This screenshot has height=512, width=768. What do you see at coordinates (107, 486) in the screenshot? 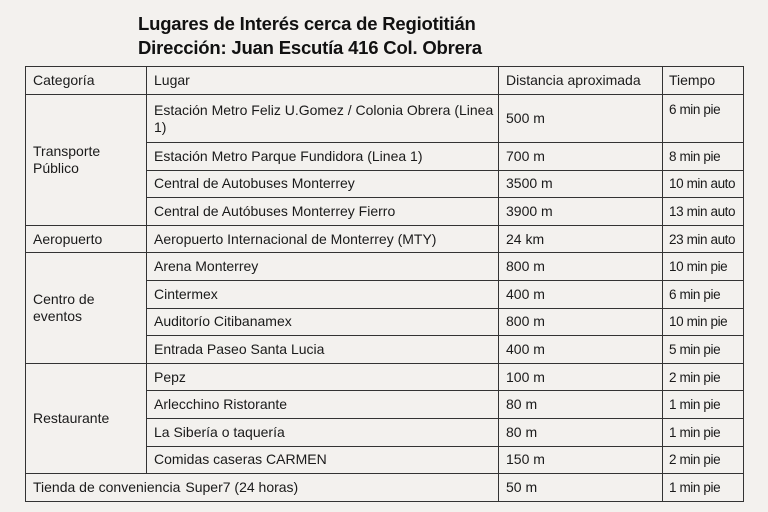
I see `category-label: Tienda de conveniencia` at bounding box center [107, 486].